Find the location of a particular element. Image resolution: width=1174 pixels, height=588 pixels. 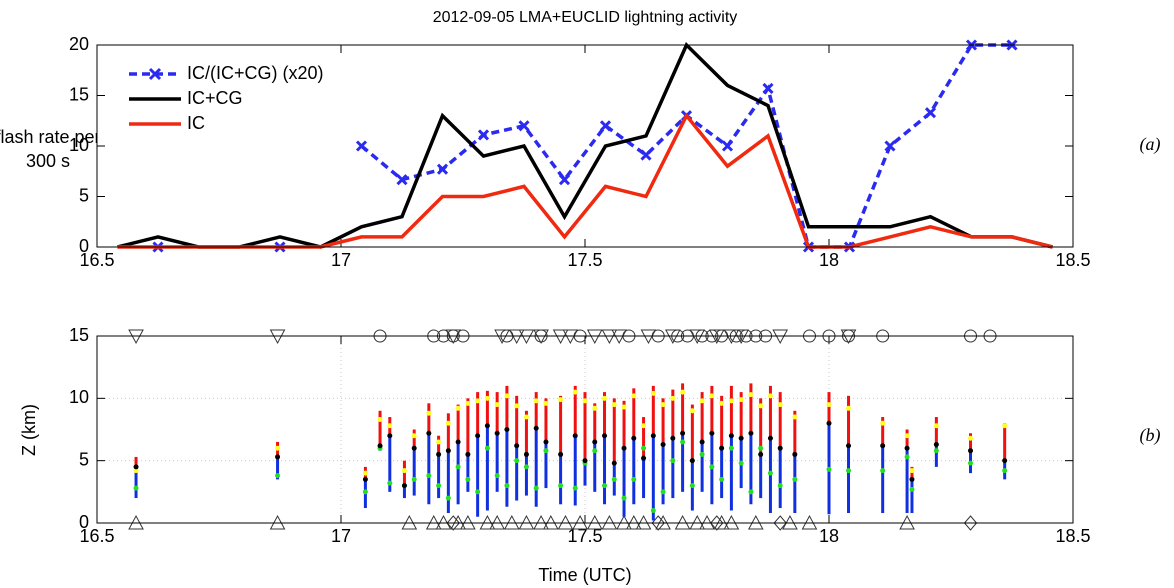

chart-title: 2012-09-05 LMA+EUCLID lightning activity is located at coordinates (585, 17).